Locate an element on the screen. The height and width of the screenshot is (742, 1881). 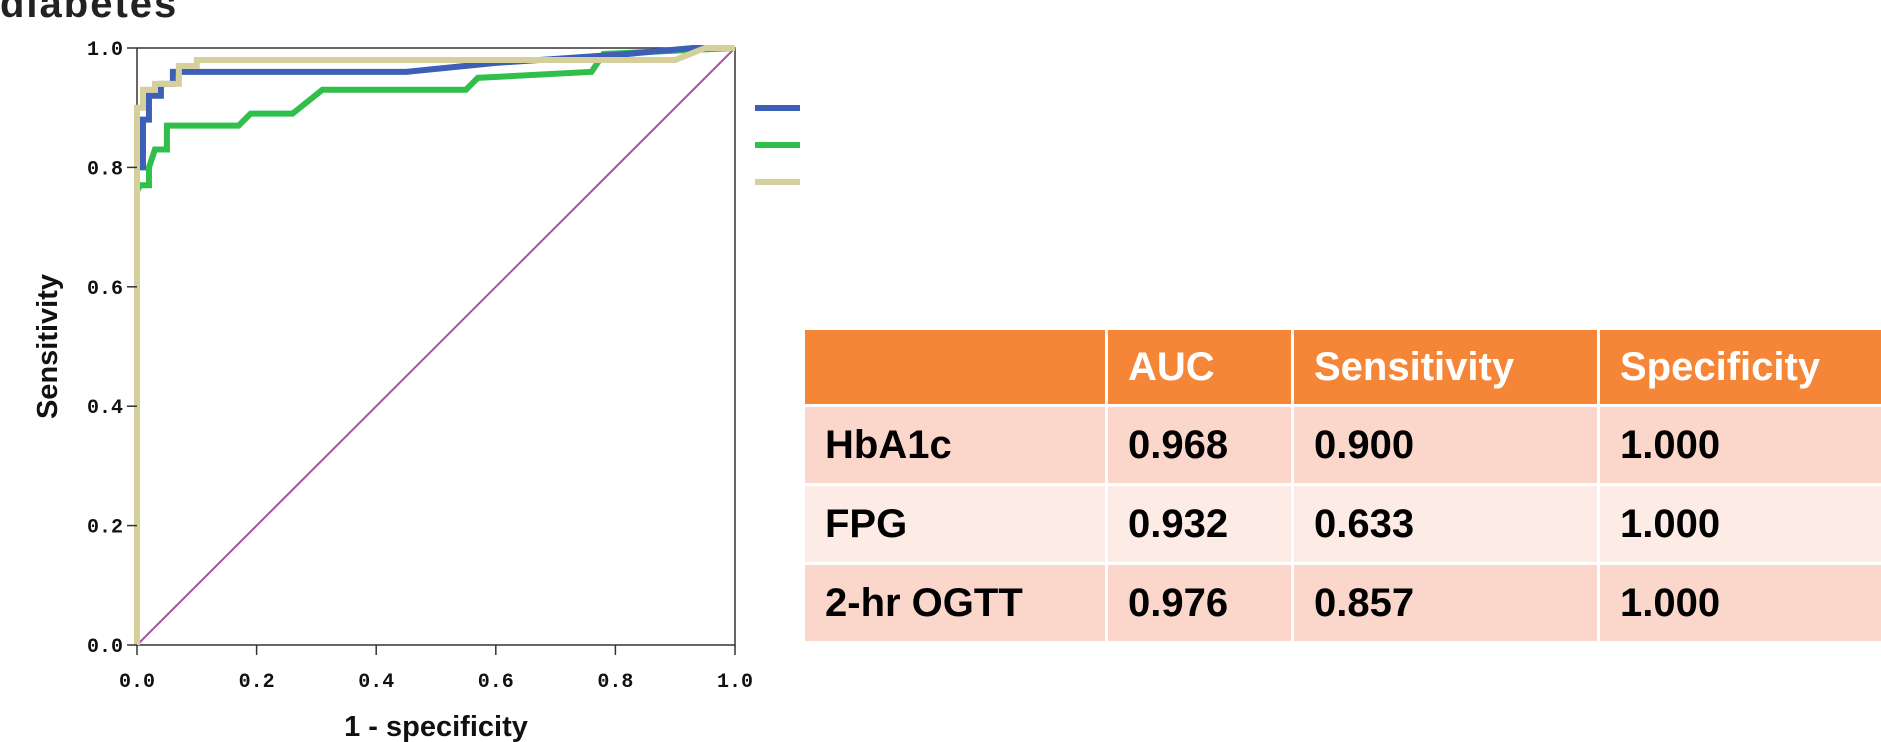
y-tick-label: 0.6 is located at coordinates (105, 289).